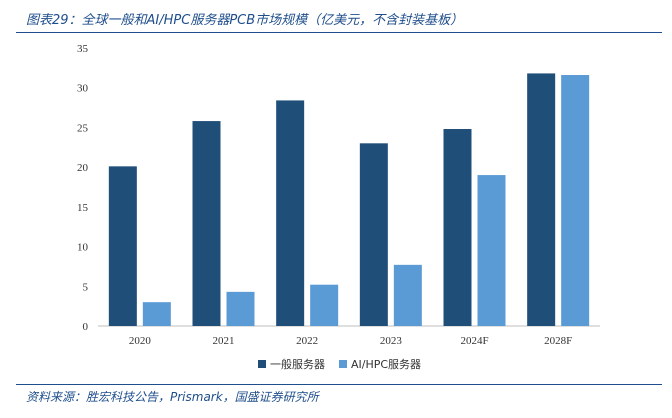  I want to click on y-tick-label: 15, so click(83, 208).